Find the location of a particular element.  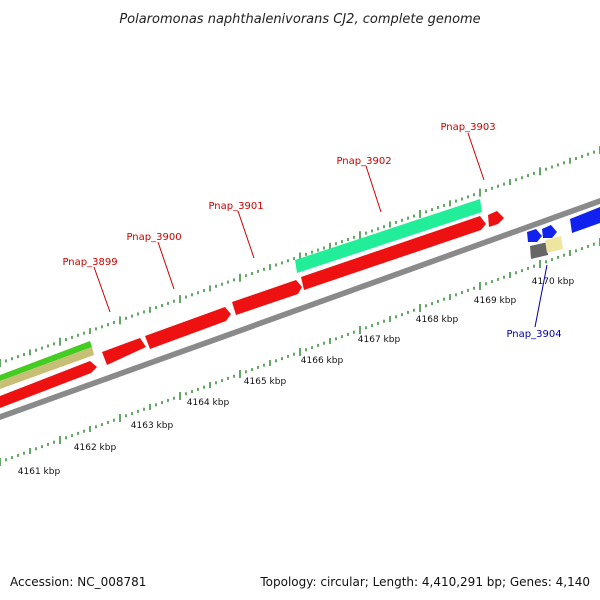

gene-label: Pnap_3900 is located at coordinates (153, 237).